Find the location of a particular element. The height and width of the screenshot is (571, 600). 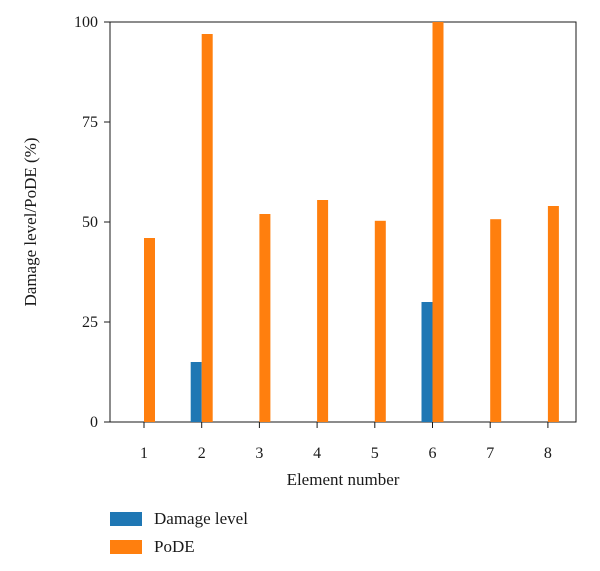

x-tick-label: 7 is located at coordinates (490, 453).